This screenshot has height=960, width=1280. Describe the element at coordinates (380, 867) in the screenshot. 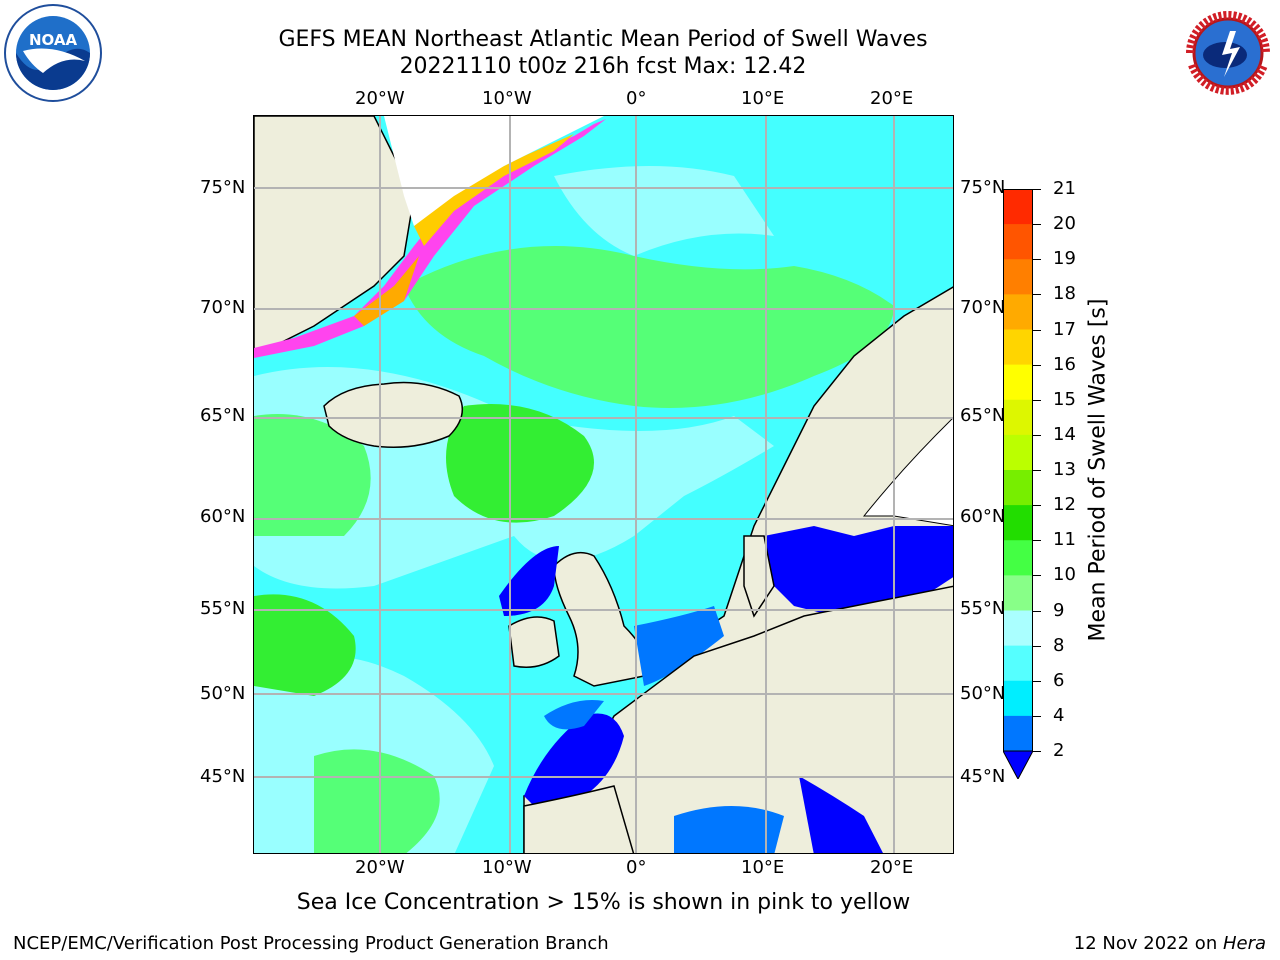

I see `lon-label-bottom: 20°W` at that location.